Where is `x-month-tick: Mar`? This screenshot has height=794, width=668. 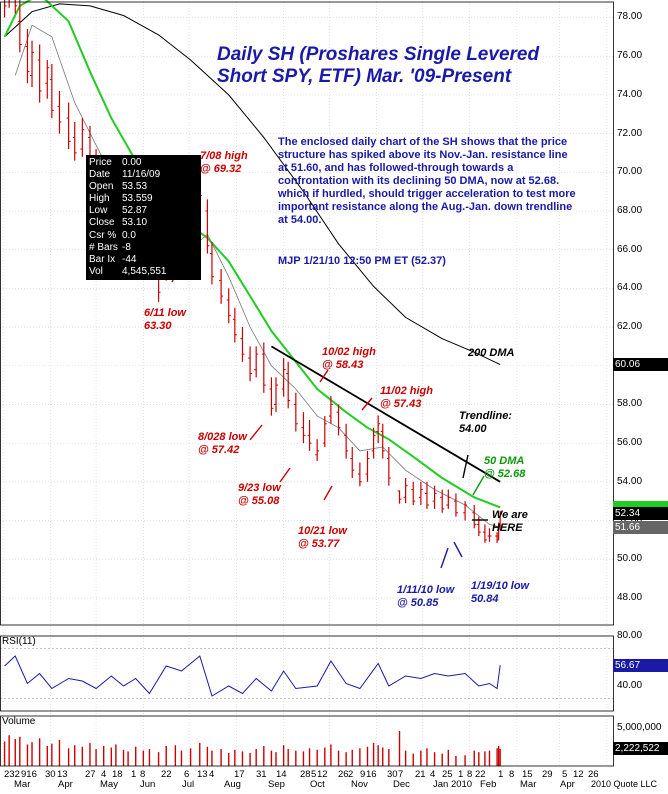 x-month-tick: Mar is located at coordinates (528, 784).